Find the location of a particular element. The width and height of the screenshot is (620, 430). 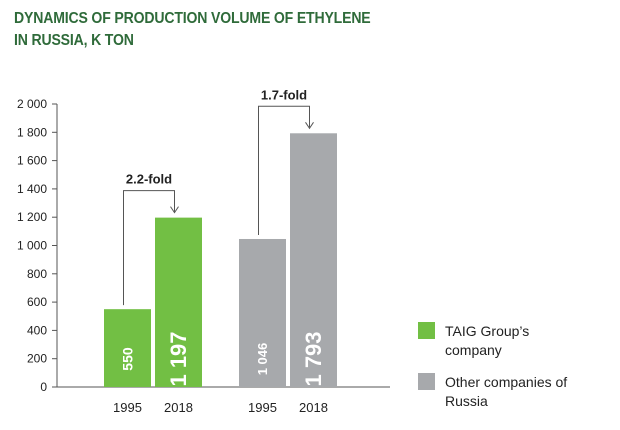

y-tick-label: 0 is located at coordinates (43, 387).